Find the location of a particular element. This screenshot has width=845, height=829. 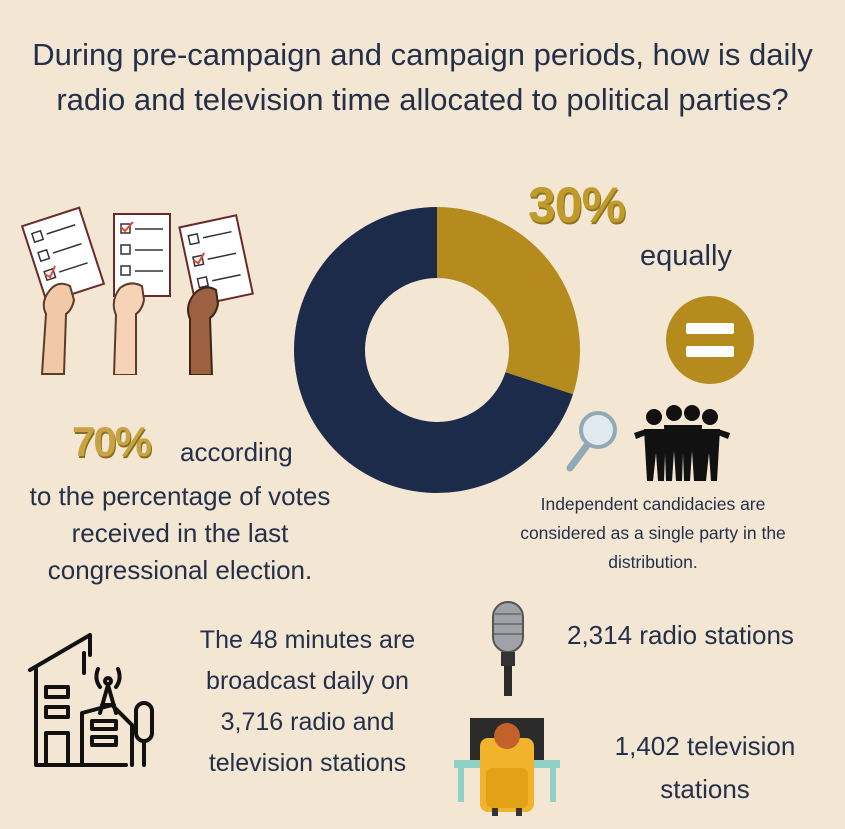

radio-stations-label: 2,314 radio stations is located at coordinates (680, 635).